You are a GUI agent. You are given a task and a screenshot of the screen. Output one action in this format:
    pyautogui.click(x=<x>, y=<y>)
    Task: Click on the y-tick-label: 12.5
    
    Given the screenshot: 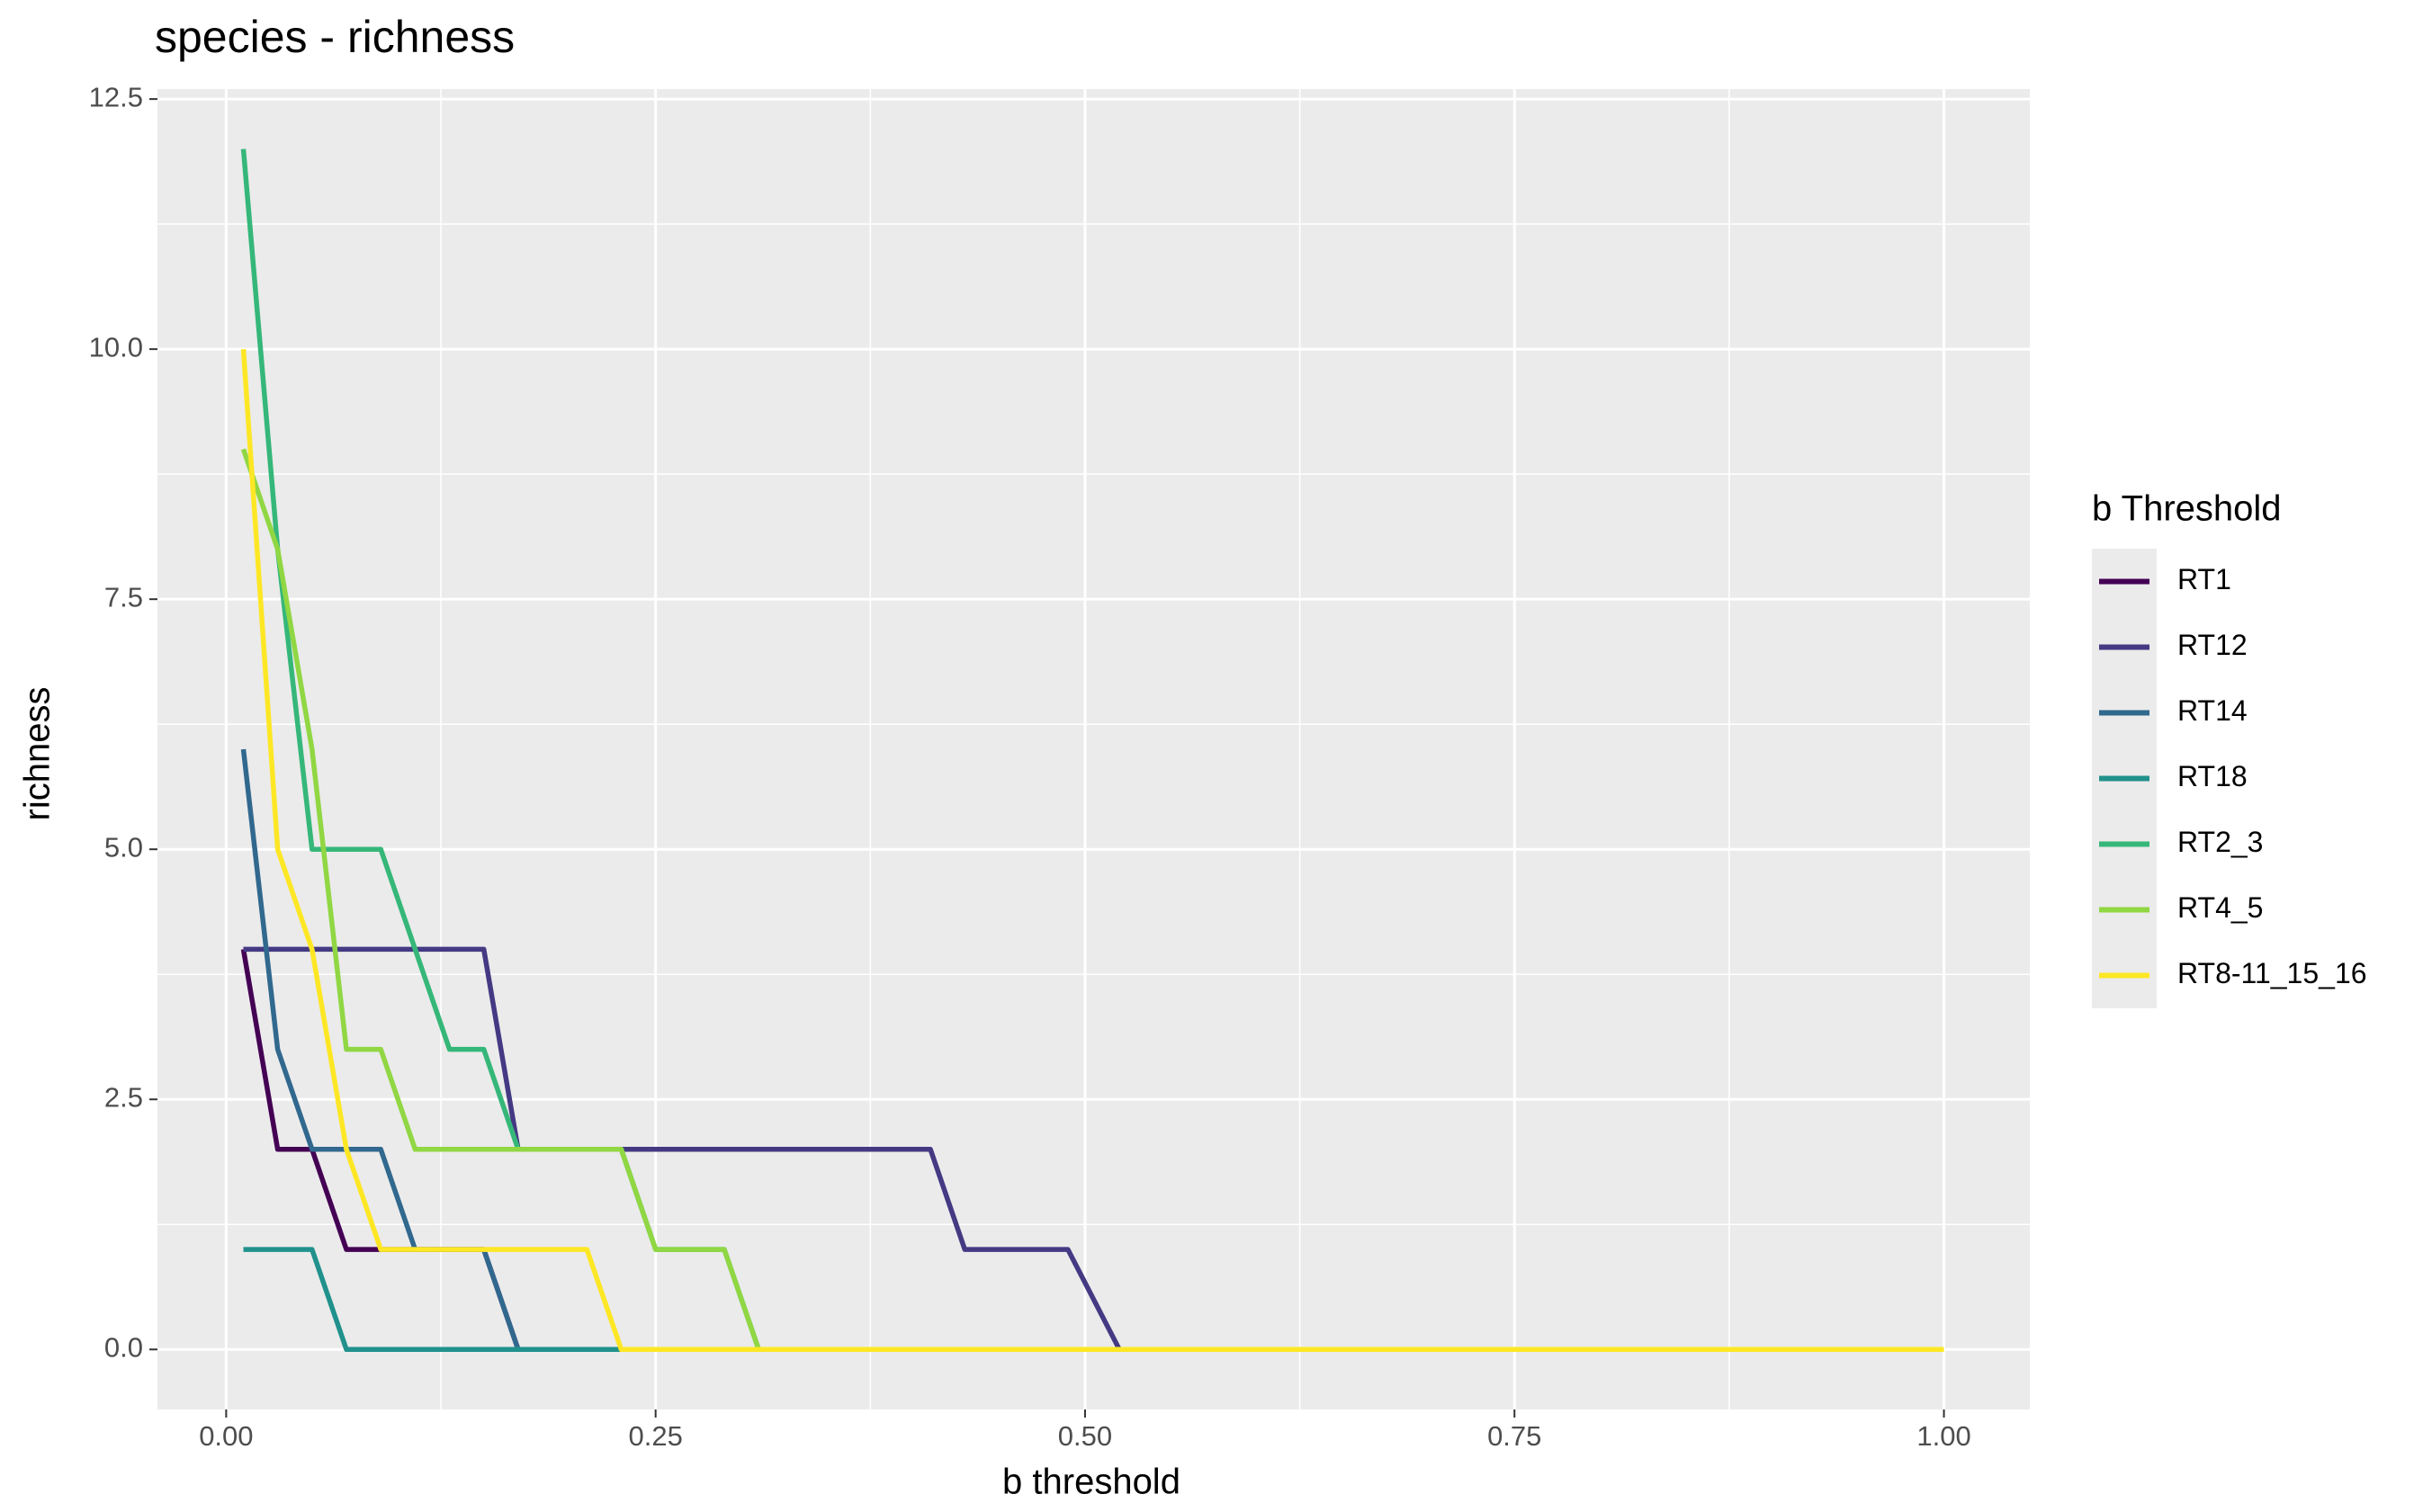 What is the action you would take?
    pyautogui.click(x=116, y=96)
    